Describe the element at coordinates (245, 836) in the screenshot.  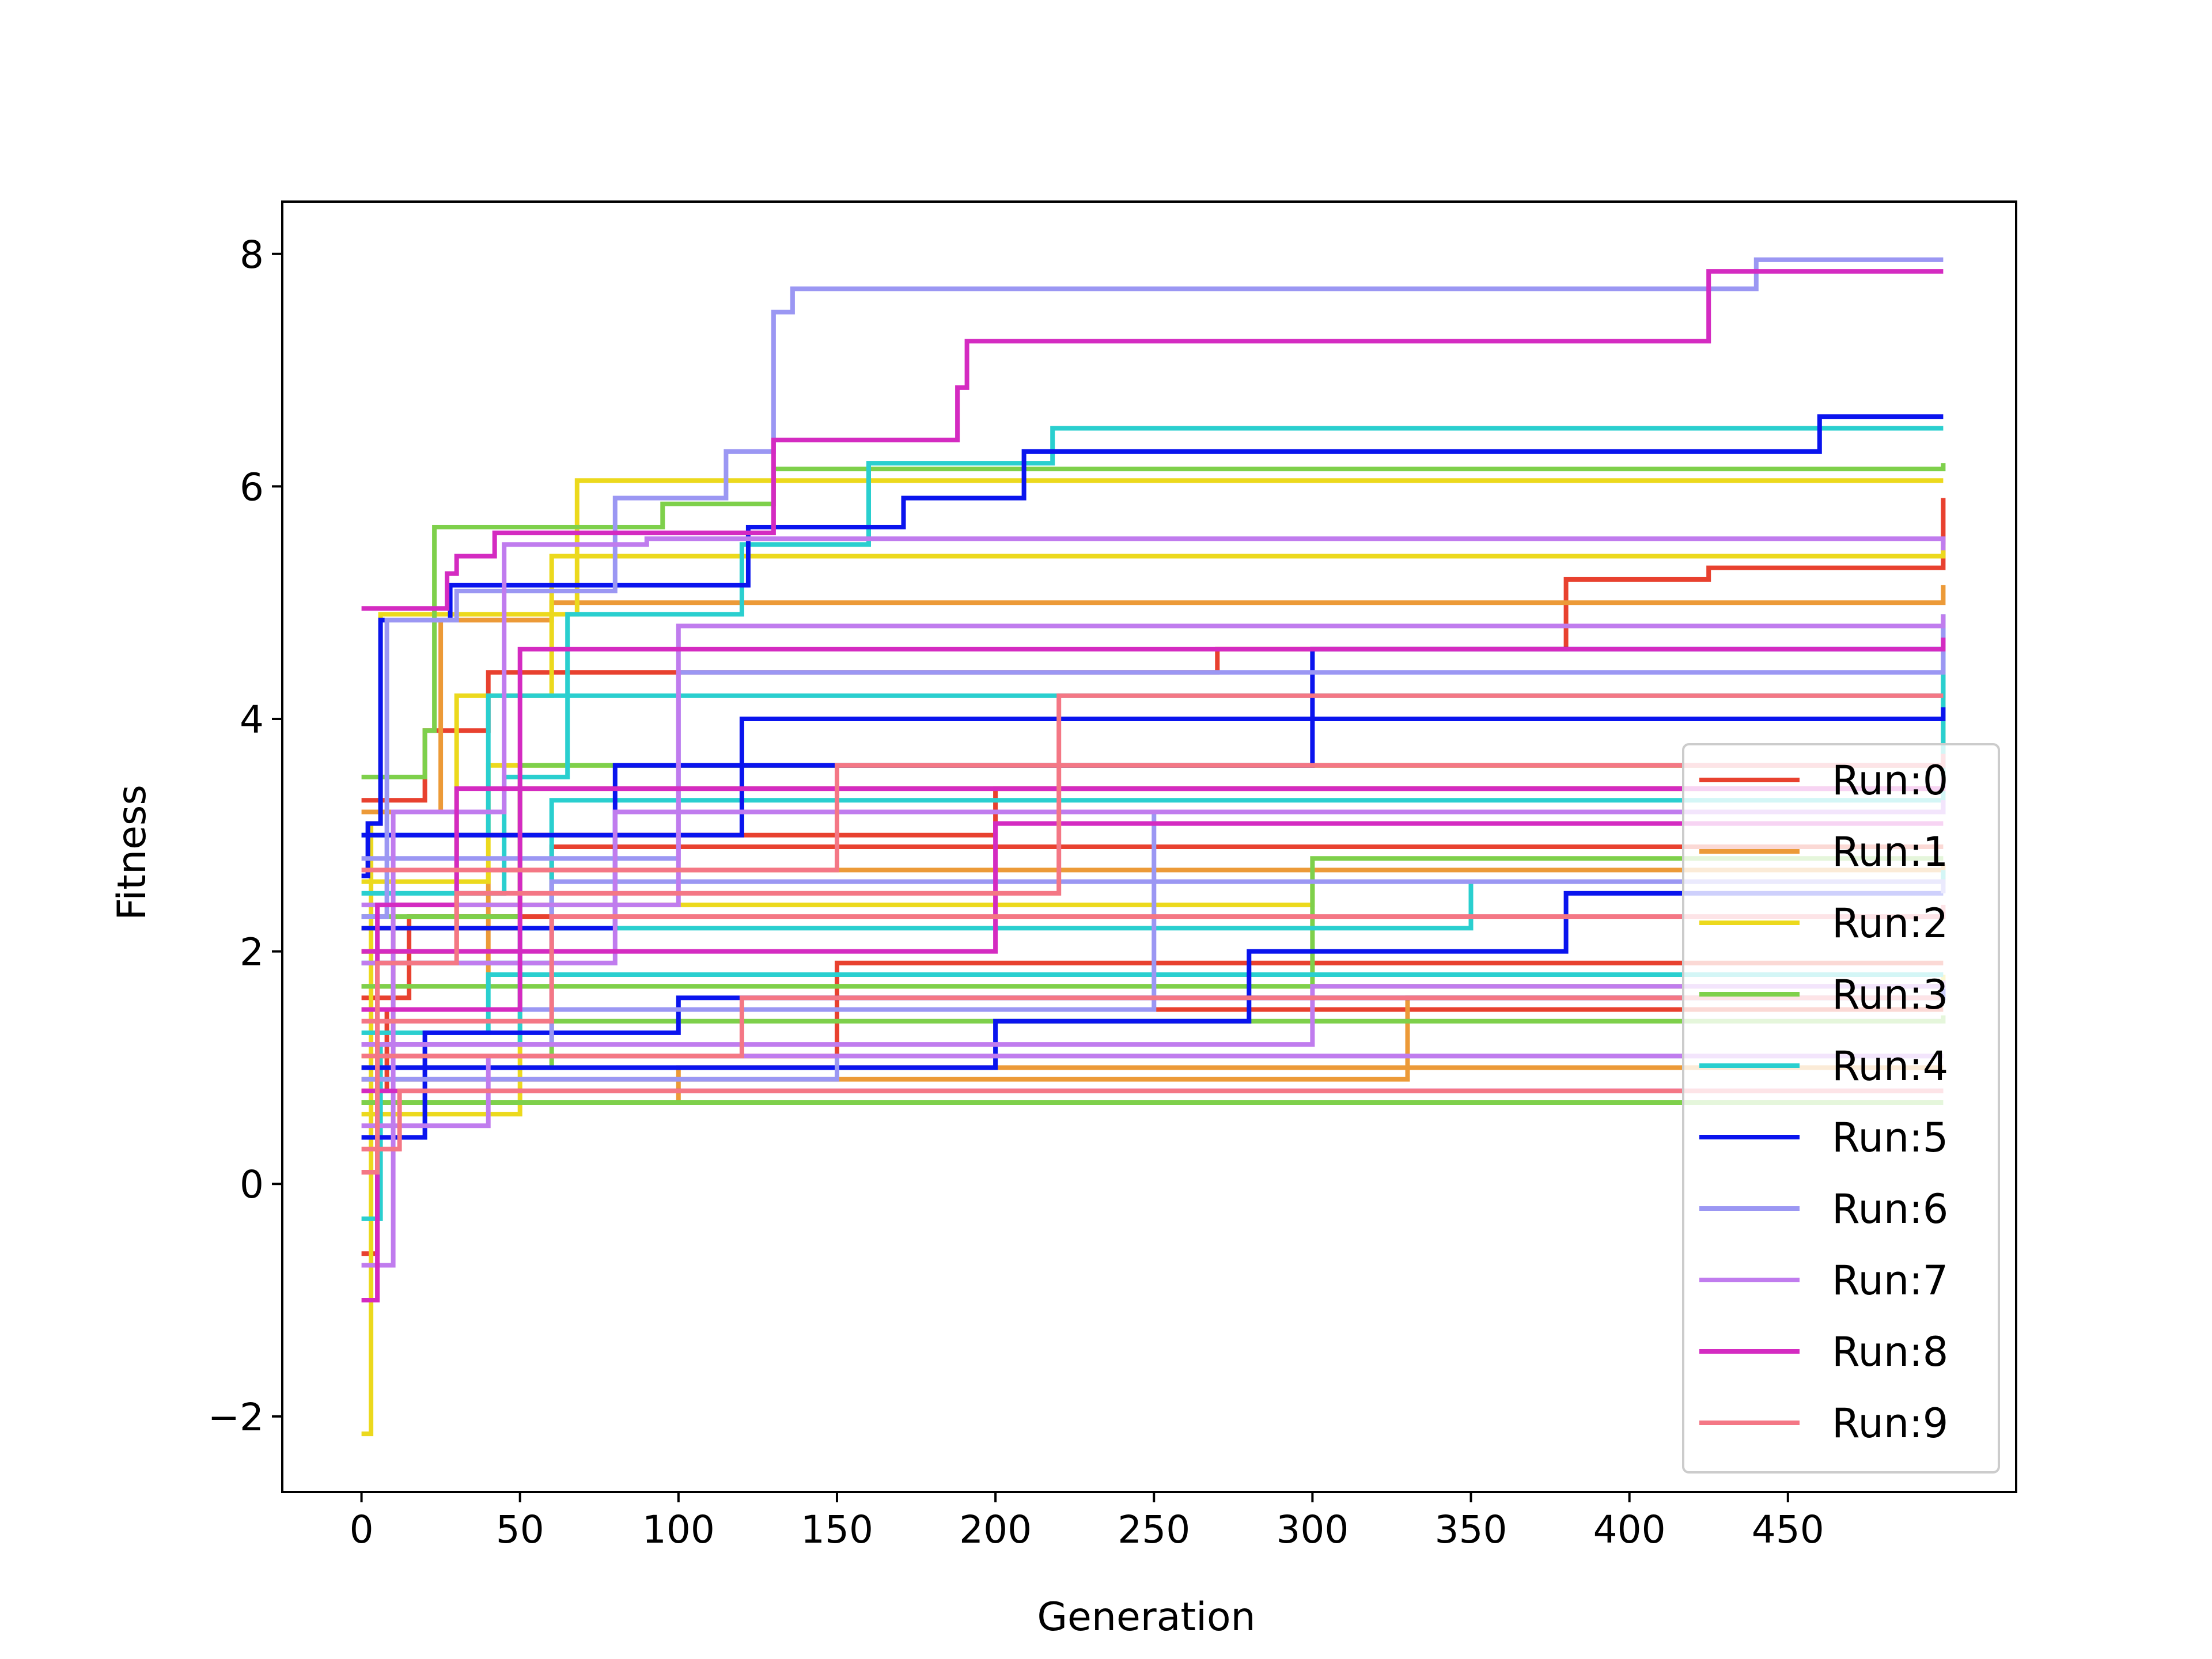
I see `y-axis: −2 0 2 4 6 8` at that location.